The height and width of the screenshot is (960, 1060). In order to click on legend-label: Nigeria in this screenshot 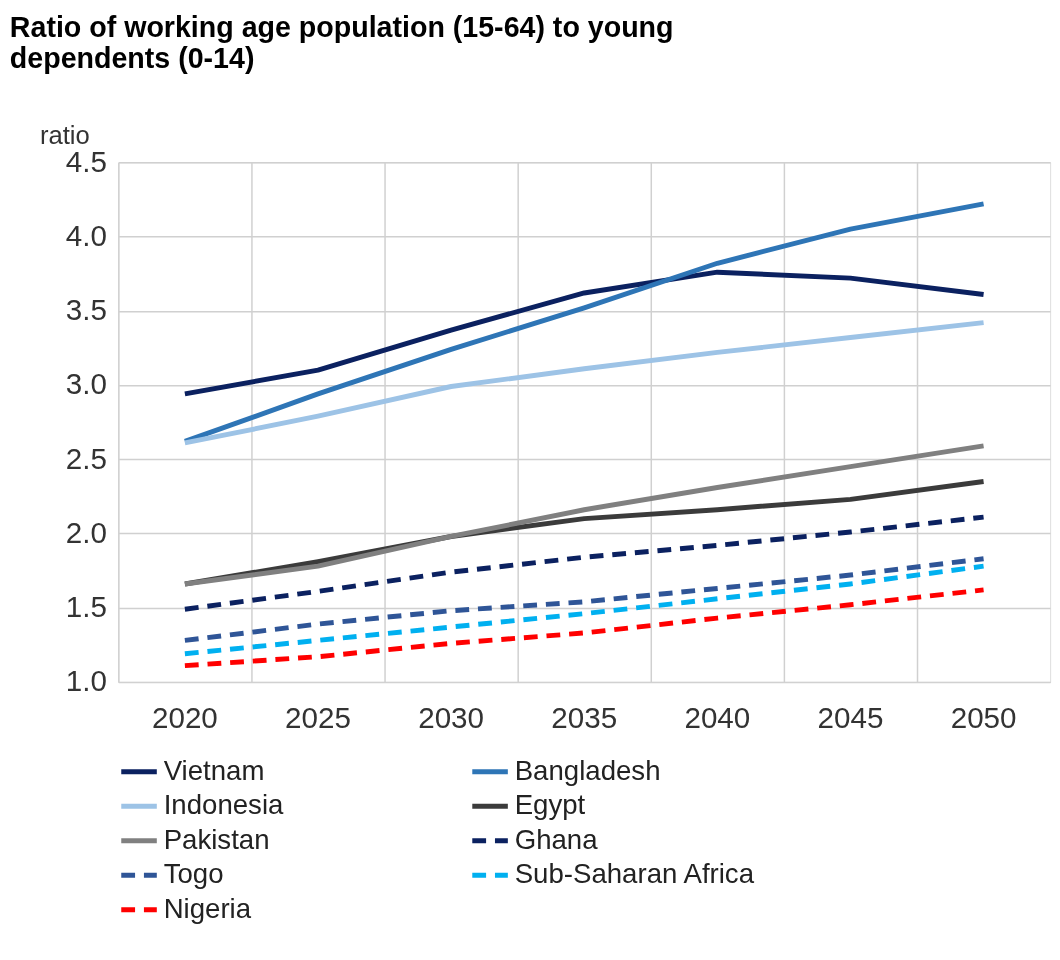, I will do `click(207, 908)`.